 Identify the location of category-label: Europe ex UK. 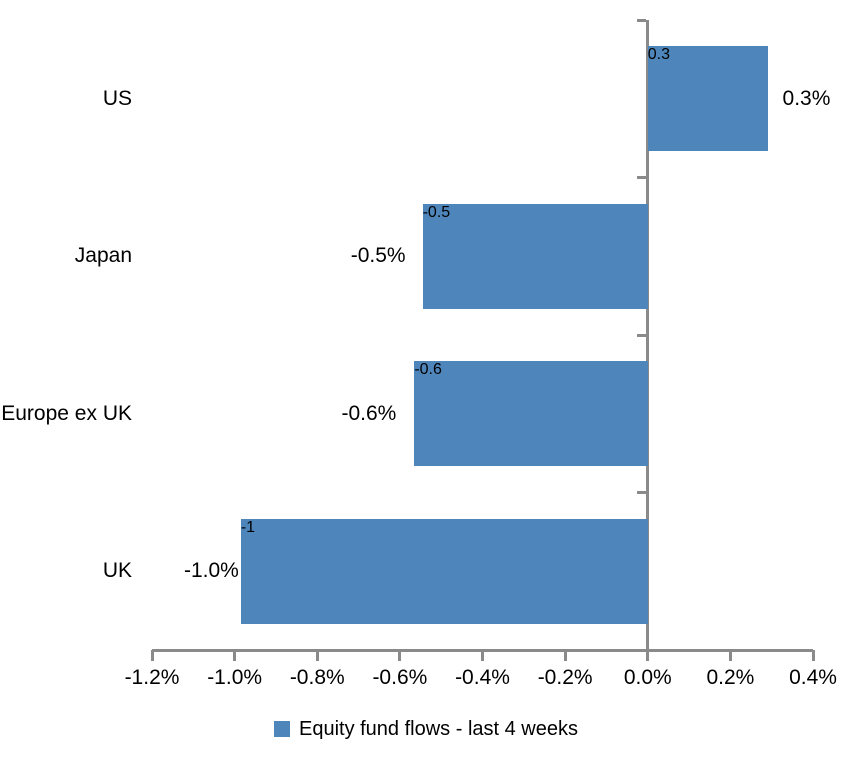
(66, 413).